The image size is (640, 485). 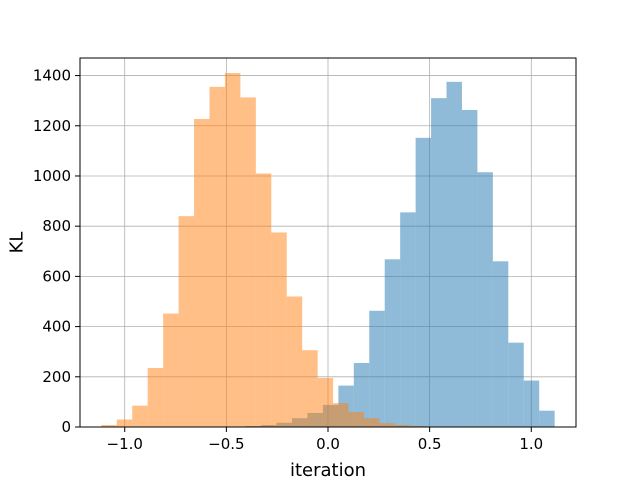 What do you see at coordinates (52, 76) in the screenshot?
I see `y-tick-label: 1400` at bounding box center [52, 76].